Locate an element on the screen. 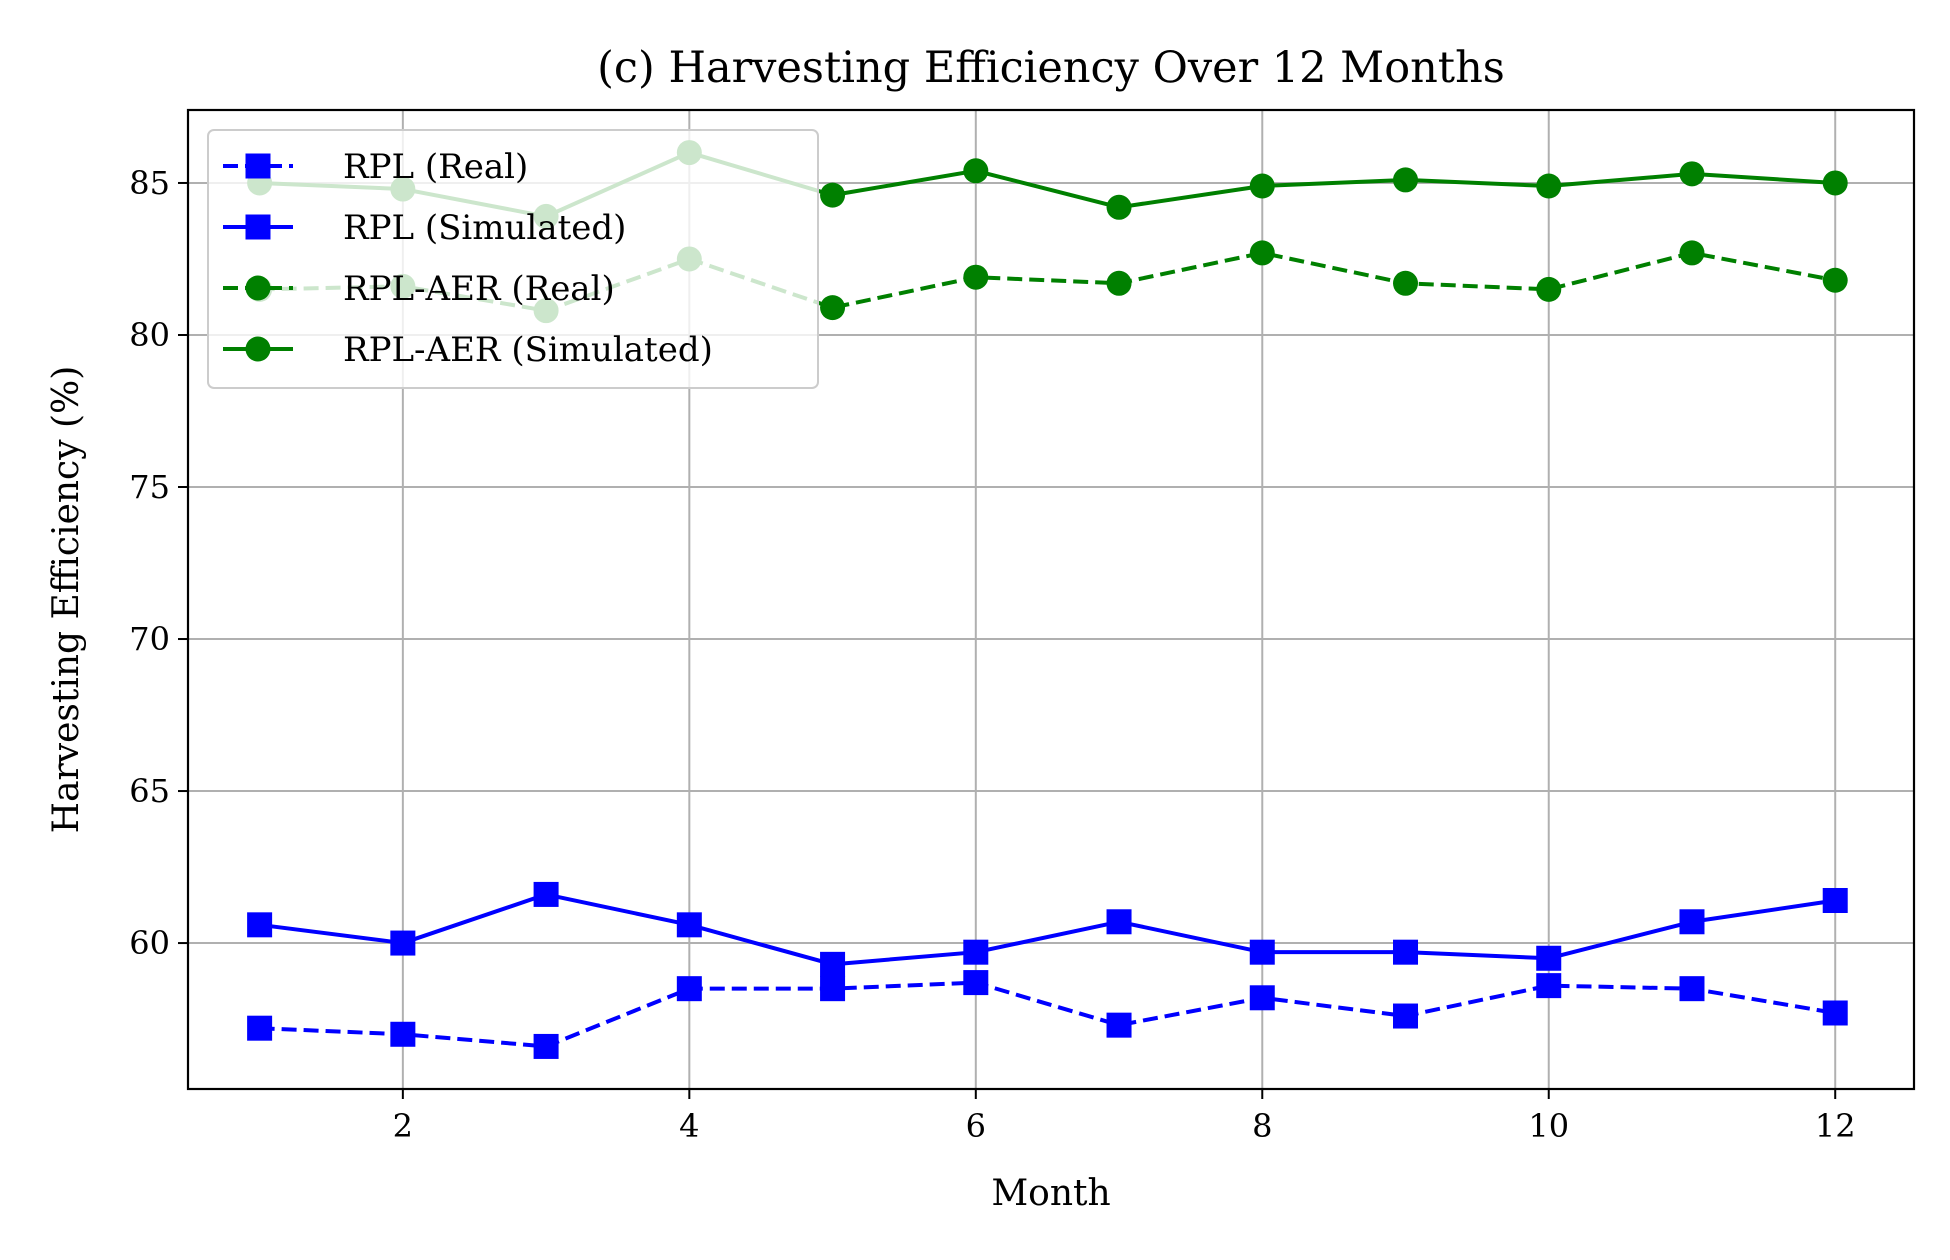  legend-item: RPL-AER (Simulated) is located at coordinates (468, 350).